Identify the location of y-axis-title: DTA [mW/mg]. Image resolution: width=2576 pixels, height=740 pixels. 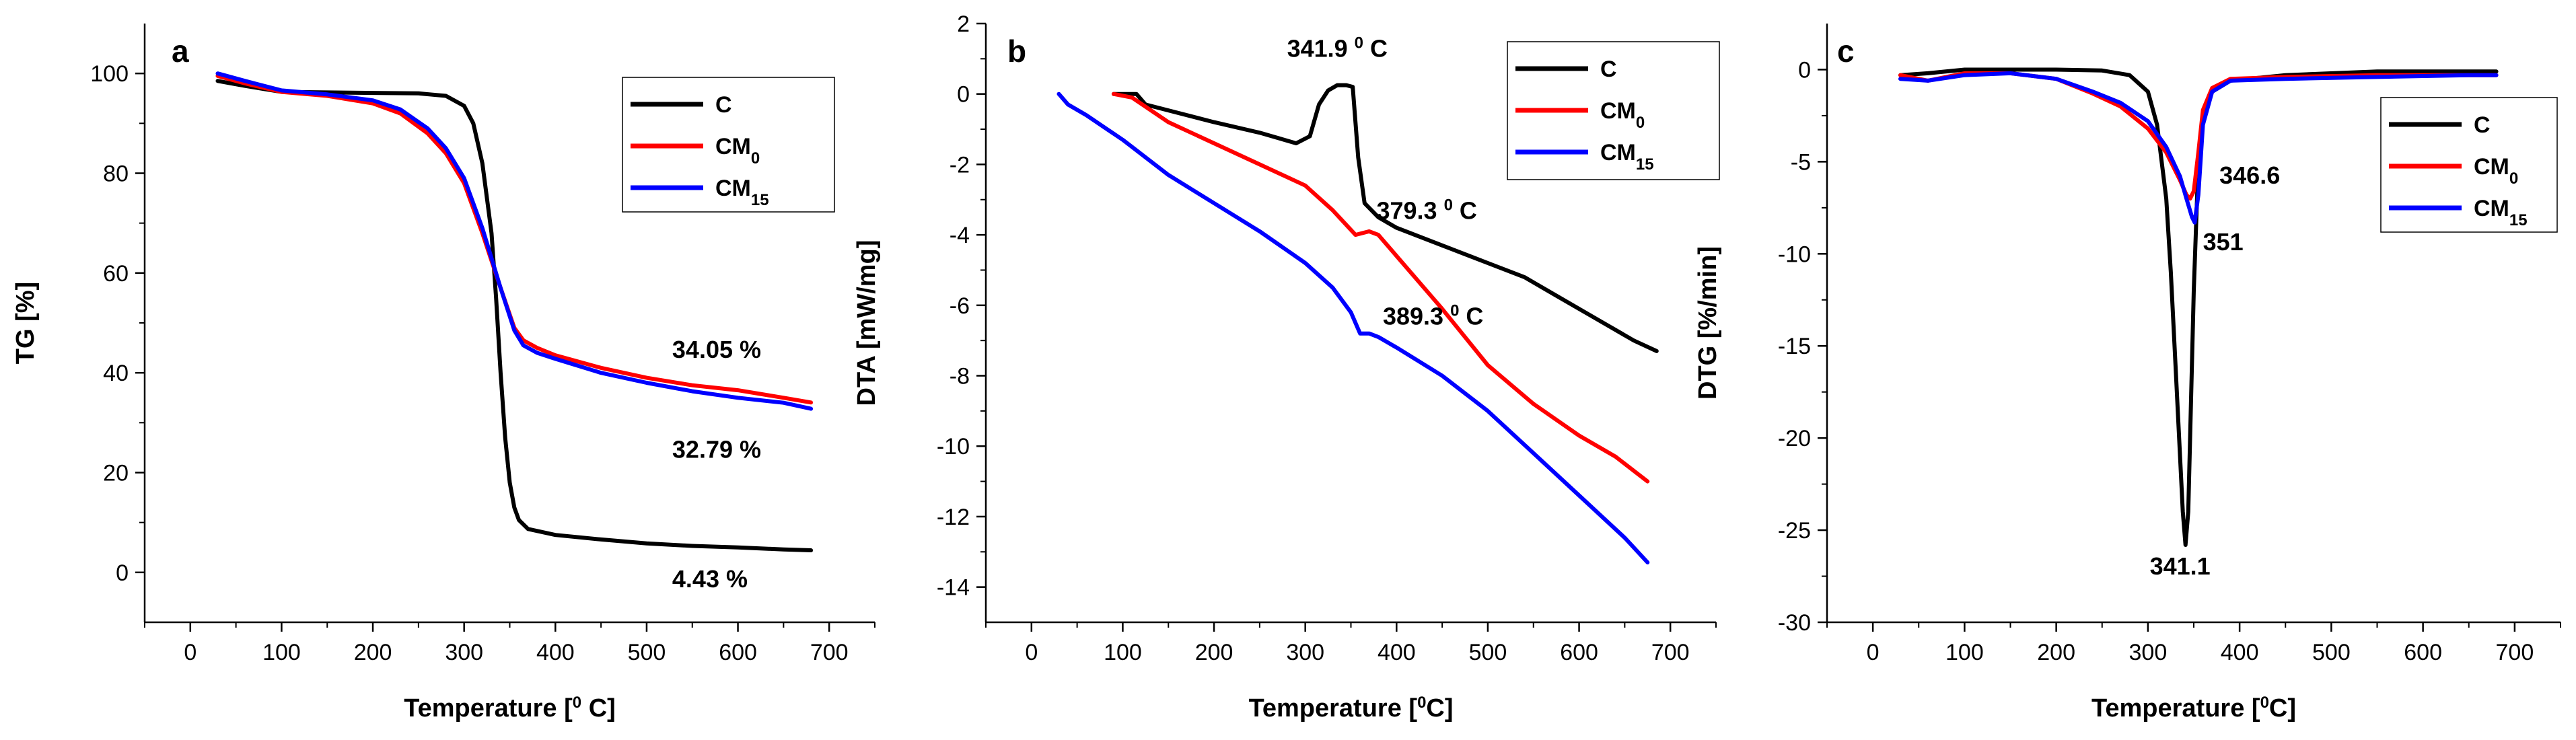
(867, 323).